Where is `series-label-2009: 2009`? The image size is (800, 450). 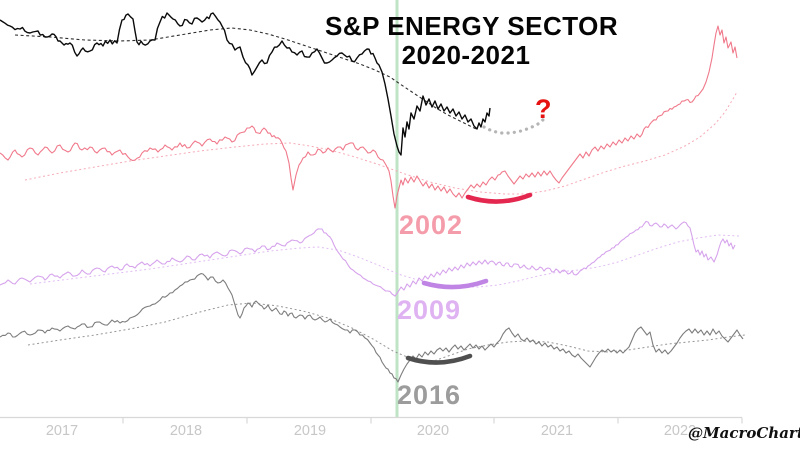 series-label-2009: 2009 is located at coordinates (429, 310).